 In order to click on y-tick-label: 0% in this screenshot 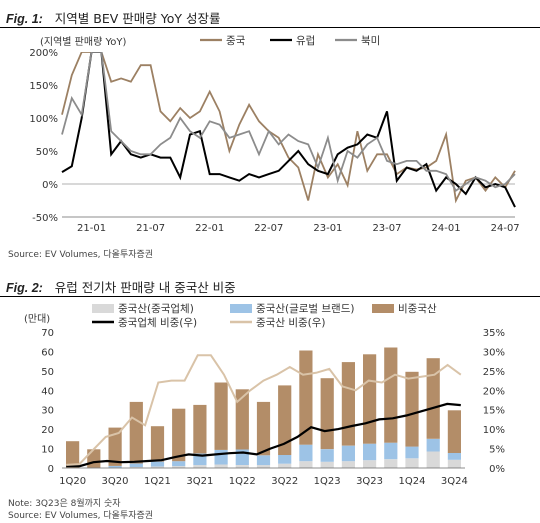, I will do `click(50, 185)`.